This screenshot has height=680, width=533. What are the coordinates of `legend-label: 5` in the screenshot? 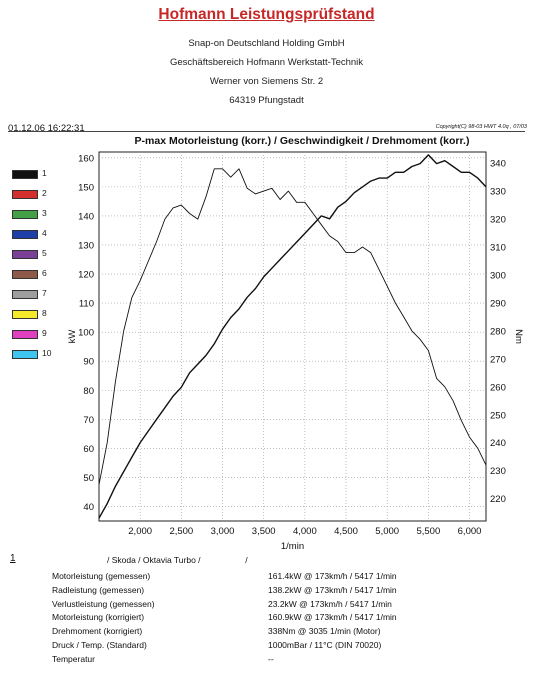 It's located at (44, 253).